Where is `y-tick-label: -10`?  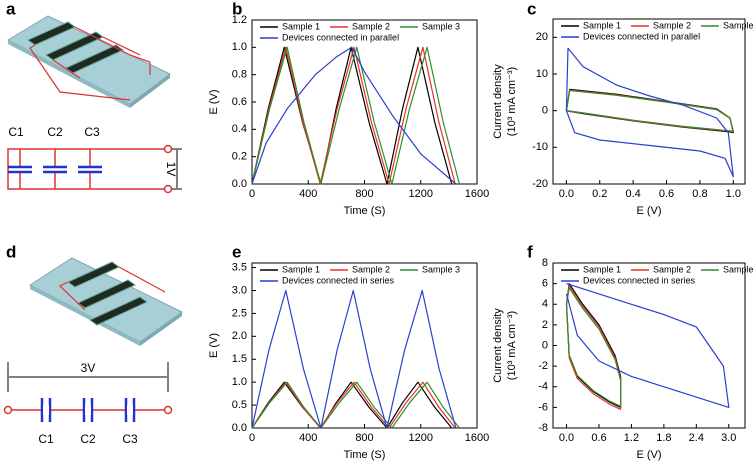 y-tick-label: -10 is located at coordinates (540, 147).